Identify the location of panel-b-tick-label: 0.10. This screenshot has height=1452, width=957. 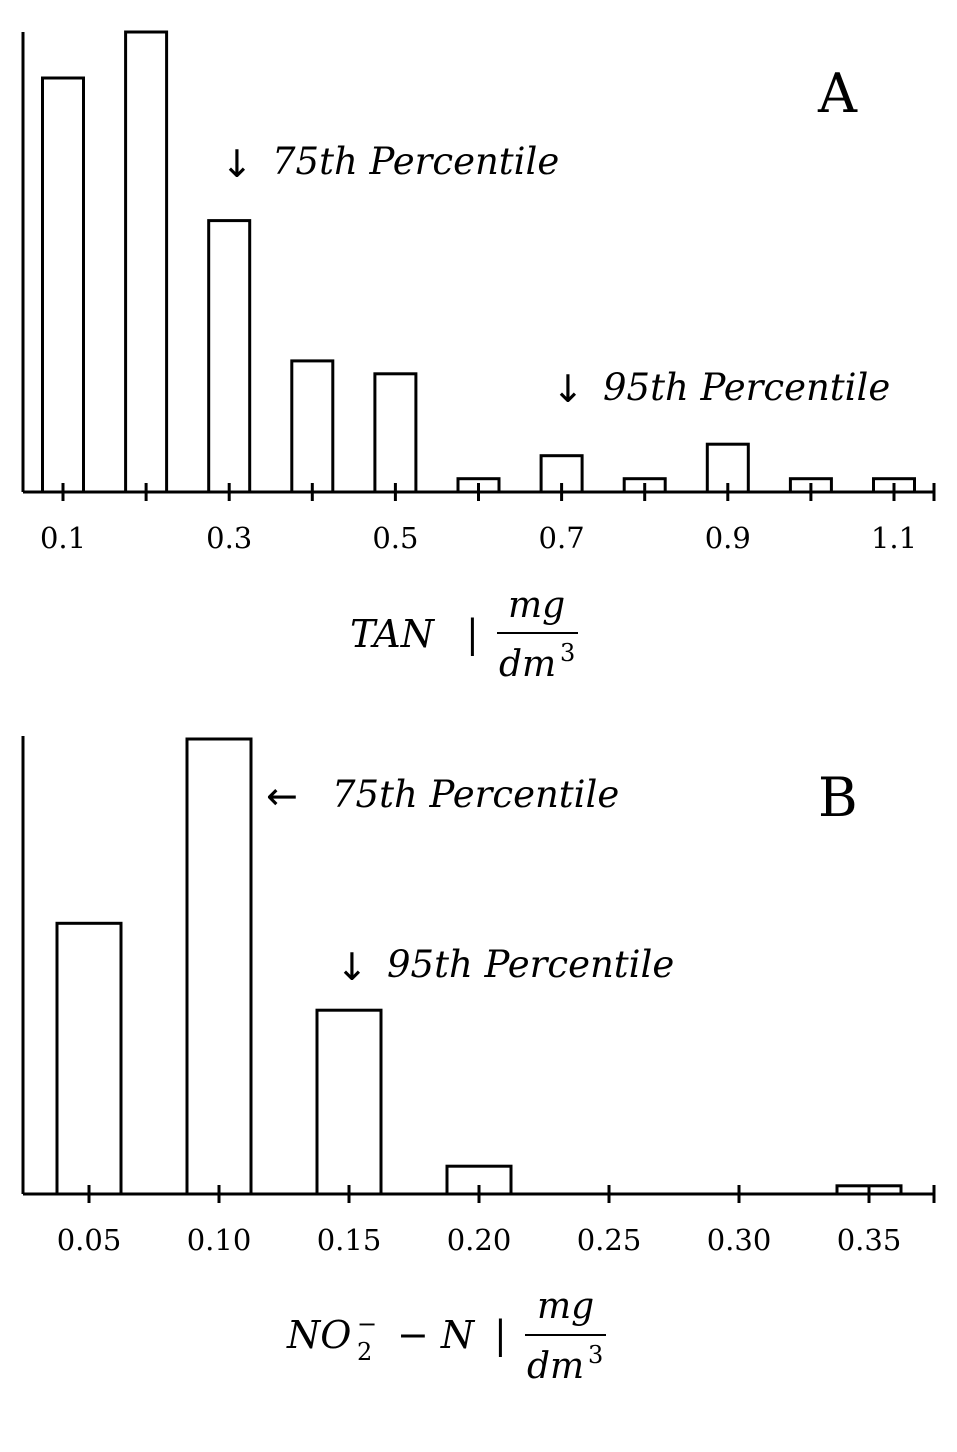
(219, 1240).